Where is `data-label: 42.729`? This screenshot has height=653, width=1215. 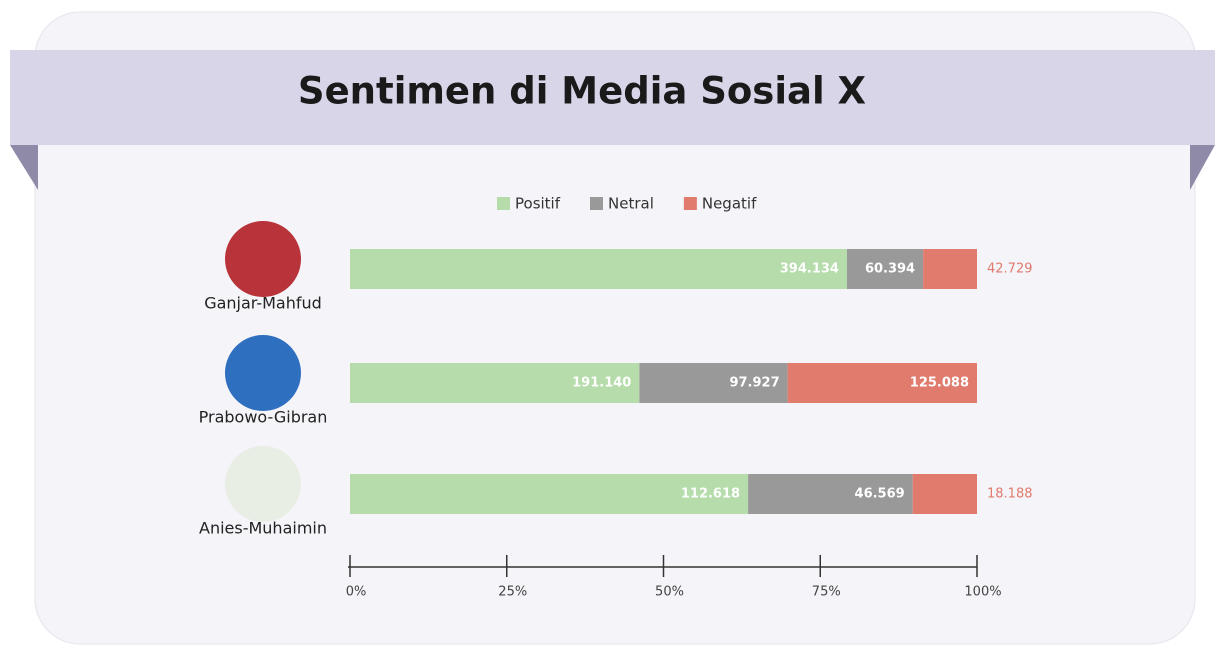 data-label: 42.729 is located at coordinates (1010, 269).